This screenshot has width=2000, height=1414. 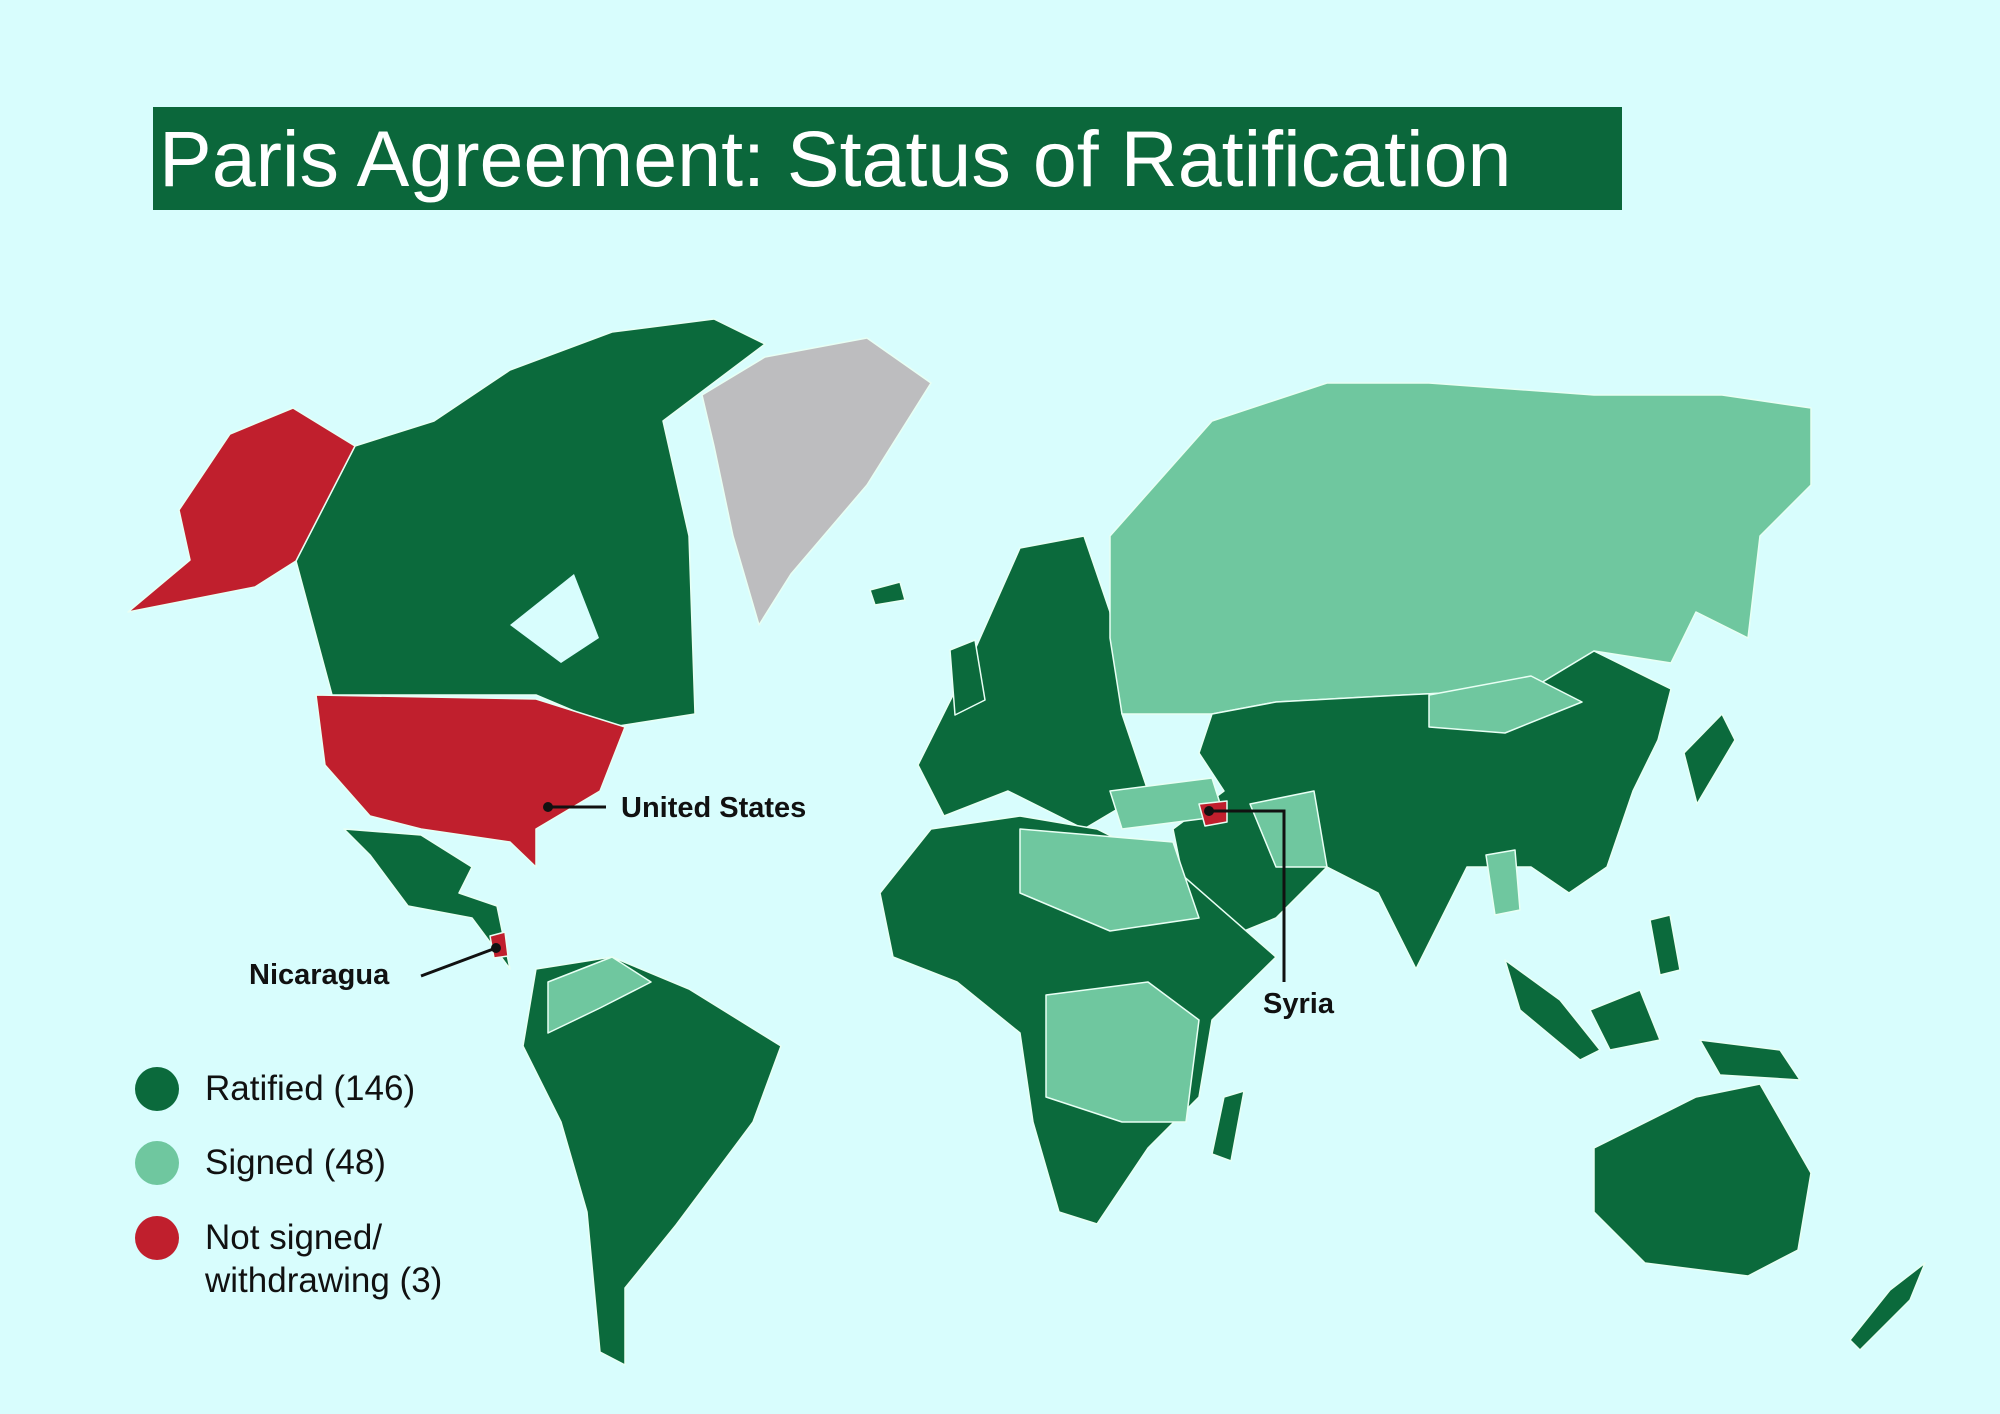 What do you see at coordinates (295, 1162) in the screenshot?
I see `legend-label: Signed (48)` at bounding box center [295, 1162].